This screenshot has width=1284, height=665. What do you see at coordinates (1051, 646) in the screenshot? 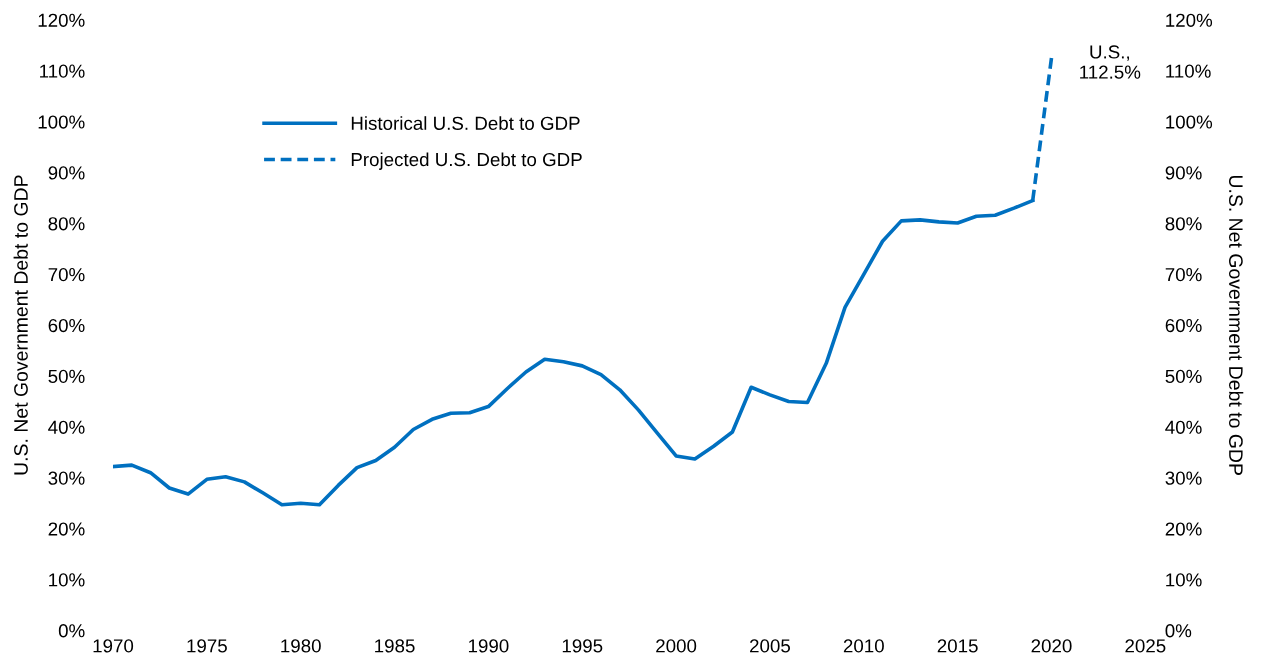
I see `x-tick-label: 2020` at bounding box center [1051, 646].